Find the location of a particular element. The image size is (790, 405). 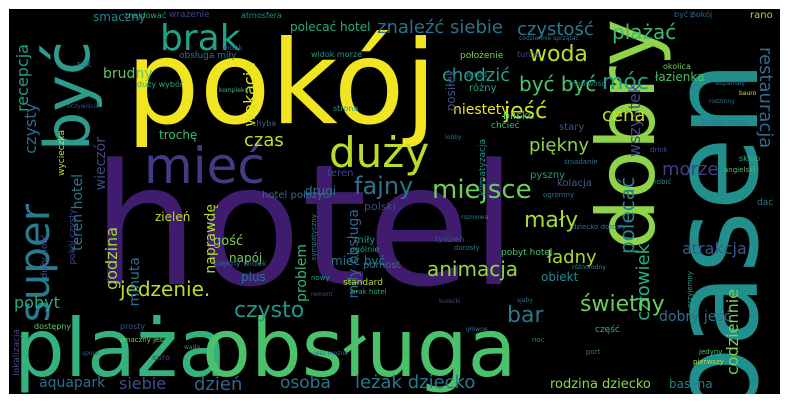

word-polozenie: położenie is located at coordinates (482, 56).